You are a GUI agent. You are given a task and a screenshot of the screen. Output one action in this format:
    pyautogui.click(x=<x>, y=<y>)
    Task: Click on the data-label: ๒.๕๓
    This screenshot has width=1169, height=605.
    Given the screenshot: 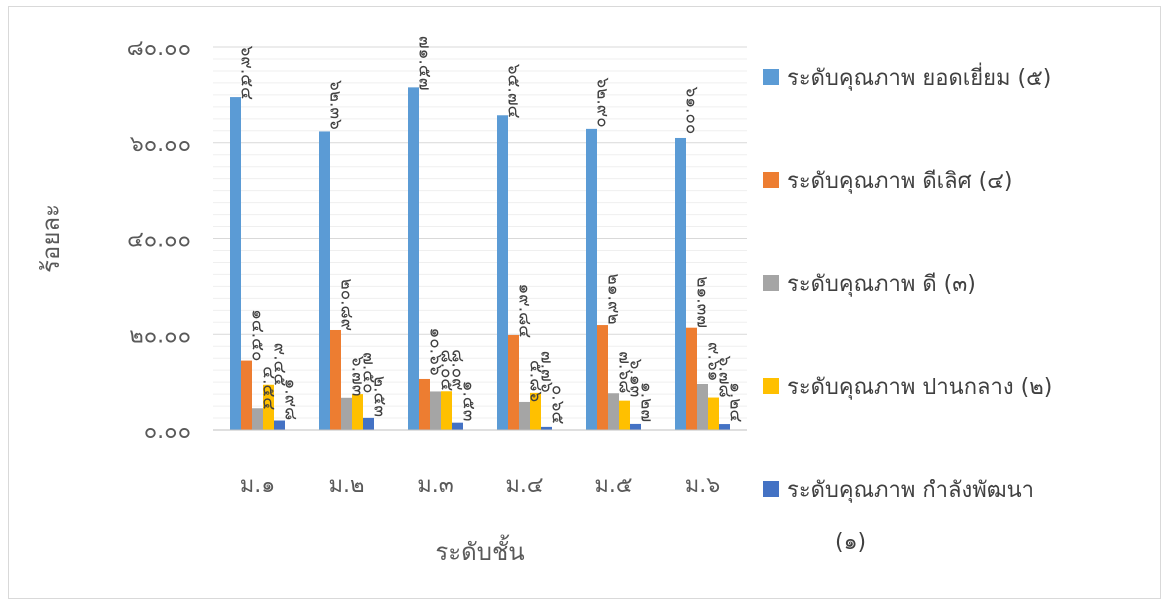 What is the action you would take?
    pyautogui.click(x=380, y=396)
    